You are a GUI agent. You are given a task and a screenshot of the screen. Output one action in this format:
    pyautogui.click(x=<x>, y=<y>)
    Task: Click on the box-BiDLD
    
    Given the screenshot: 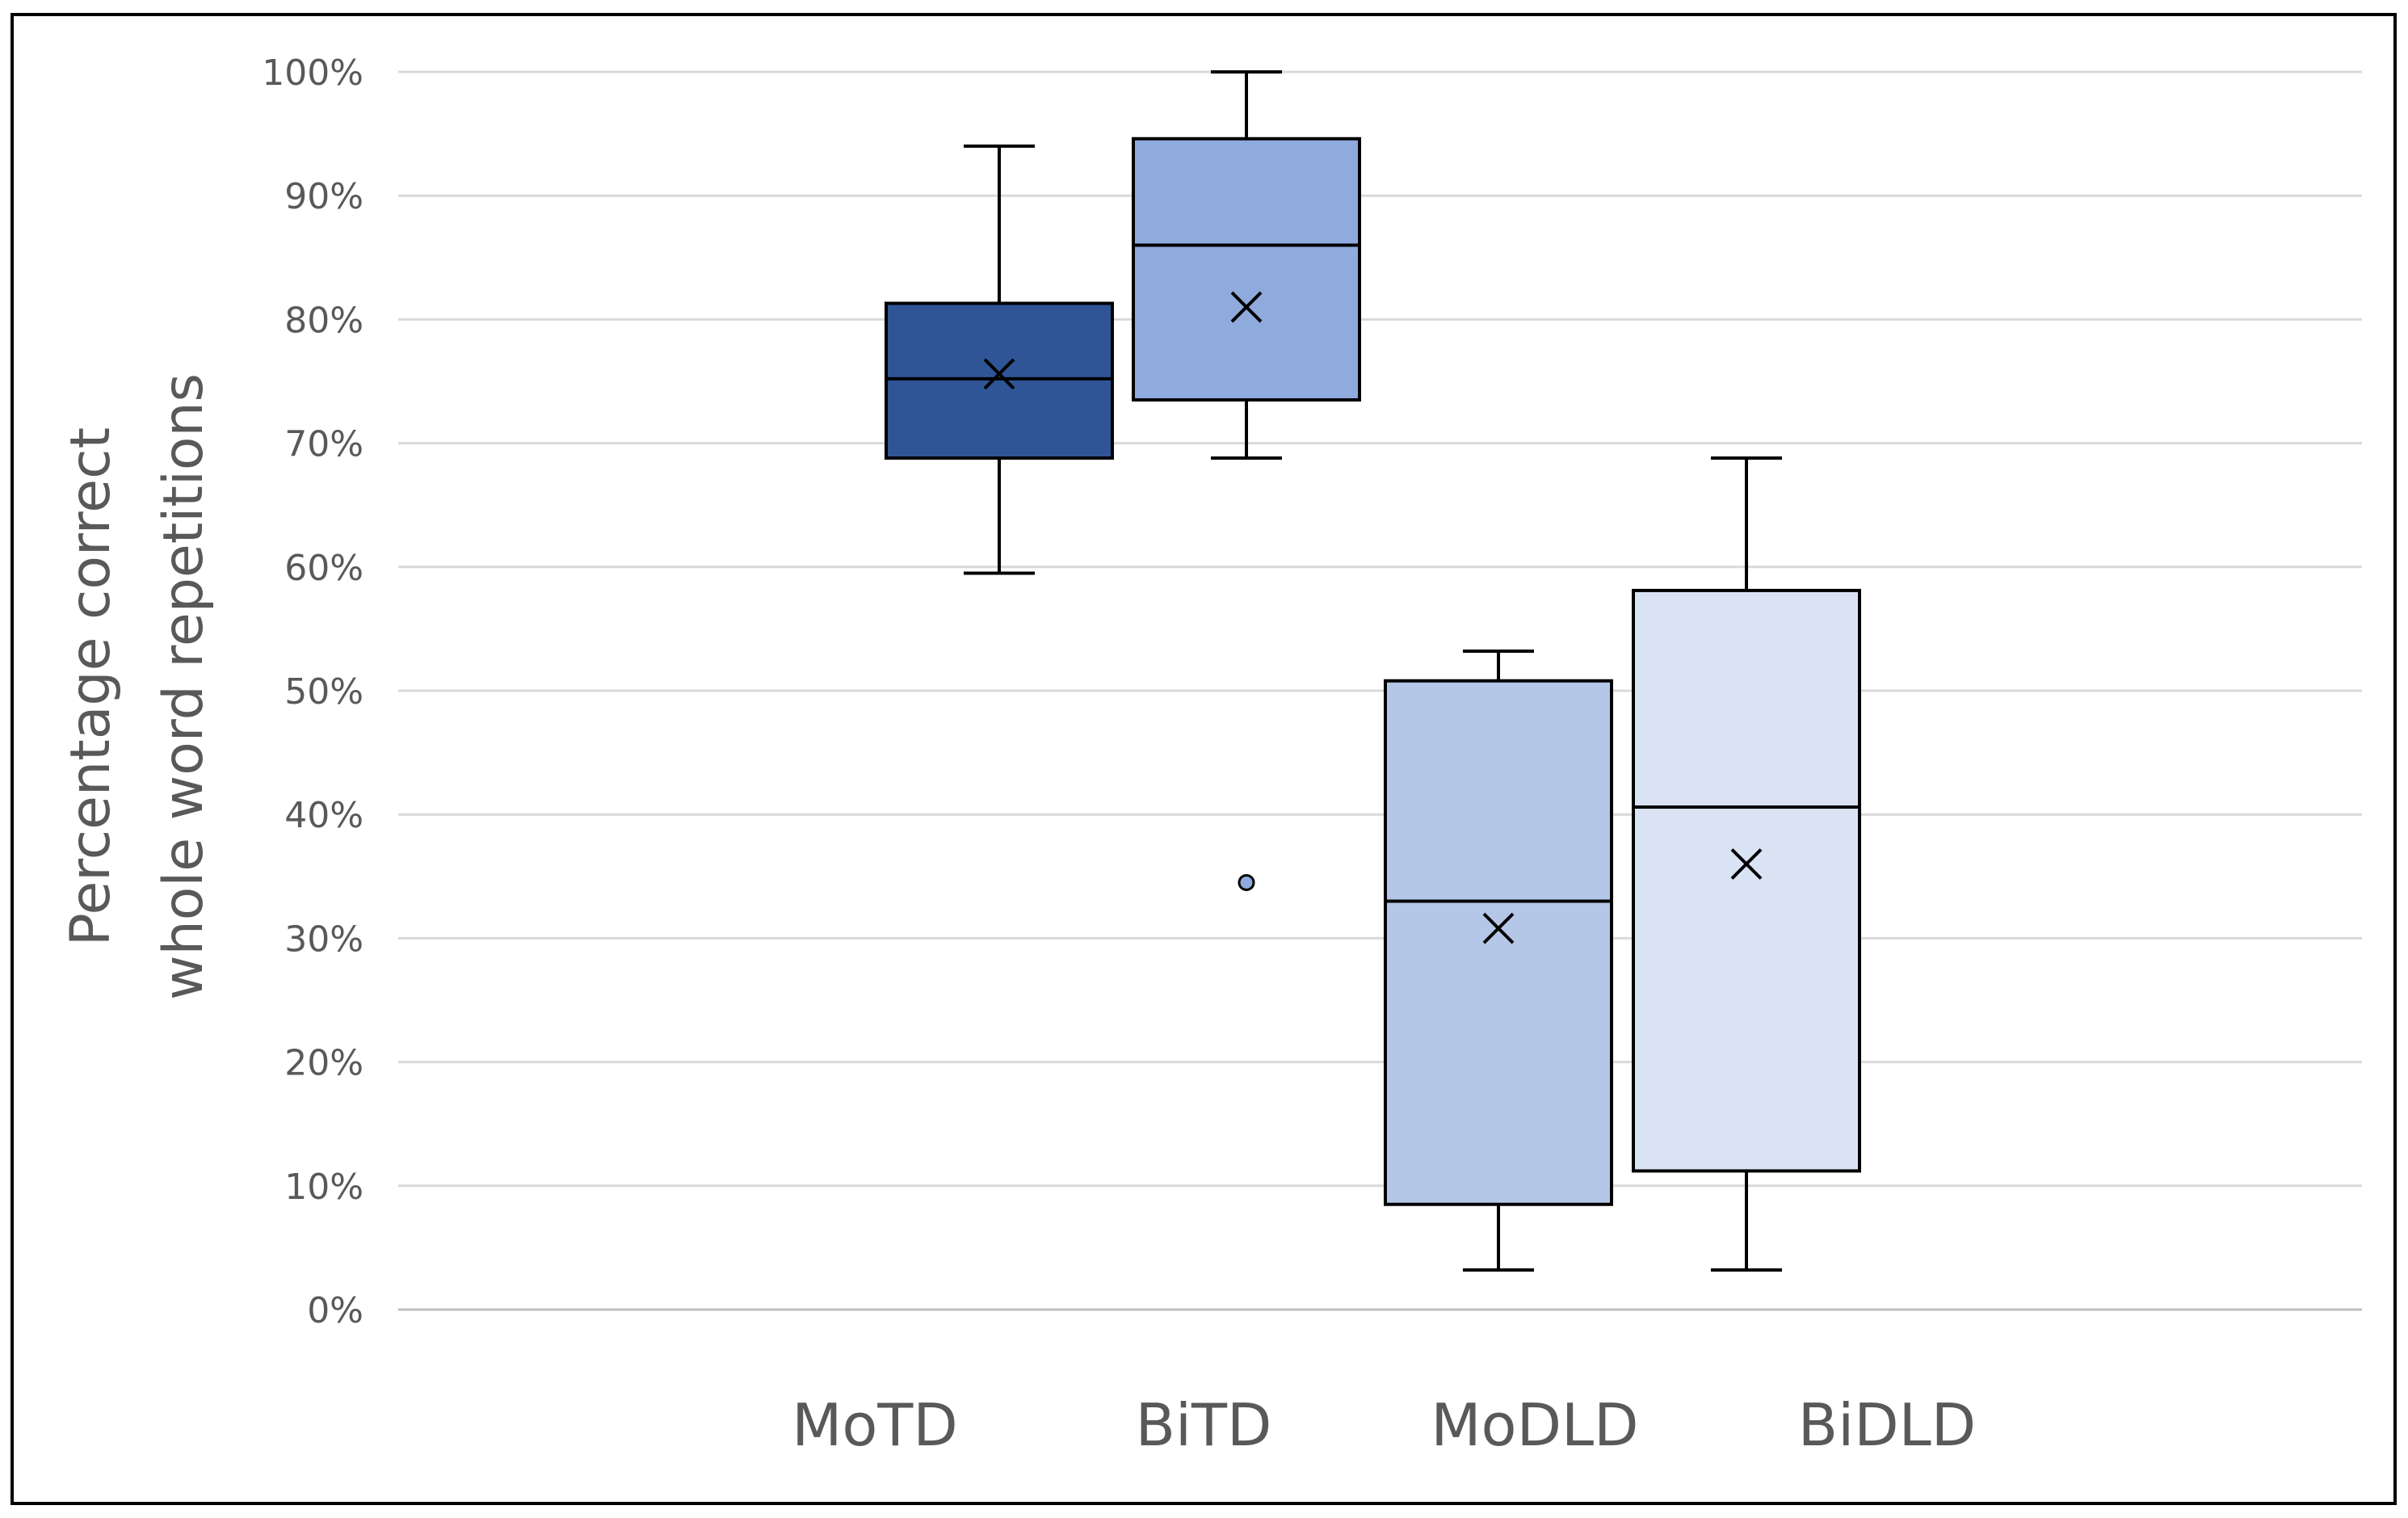 What is the action you would take?
    pyautogui.click(x=1746, y=864)
    